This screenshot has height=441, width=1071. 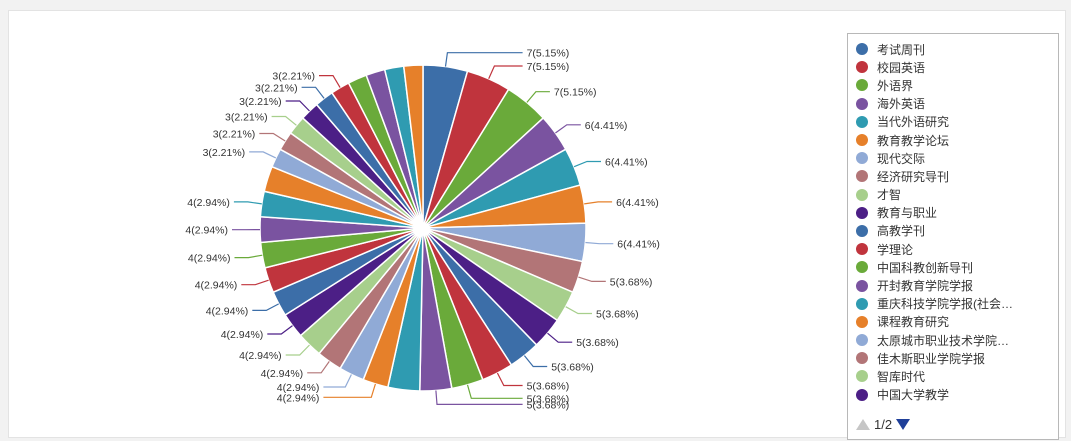 What do you see at coordinates (954, 376) in the screenshot?
I see `legend-item: 智库时代` at bounding box center [954, 376].